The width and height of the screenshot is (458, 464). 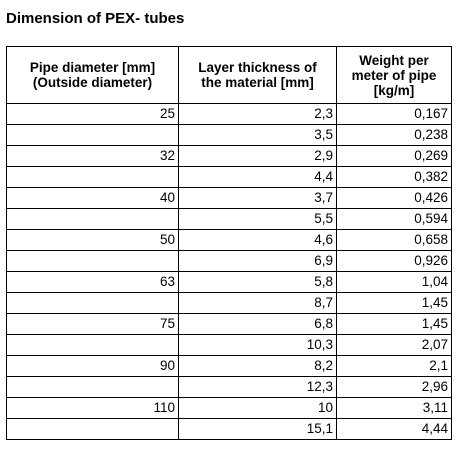 I want to click on table-row: 5,5 0,594, so click(x=229, y=219).